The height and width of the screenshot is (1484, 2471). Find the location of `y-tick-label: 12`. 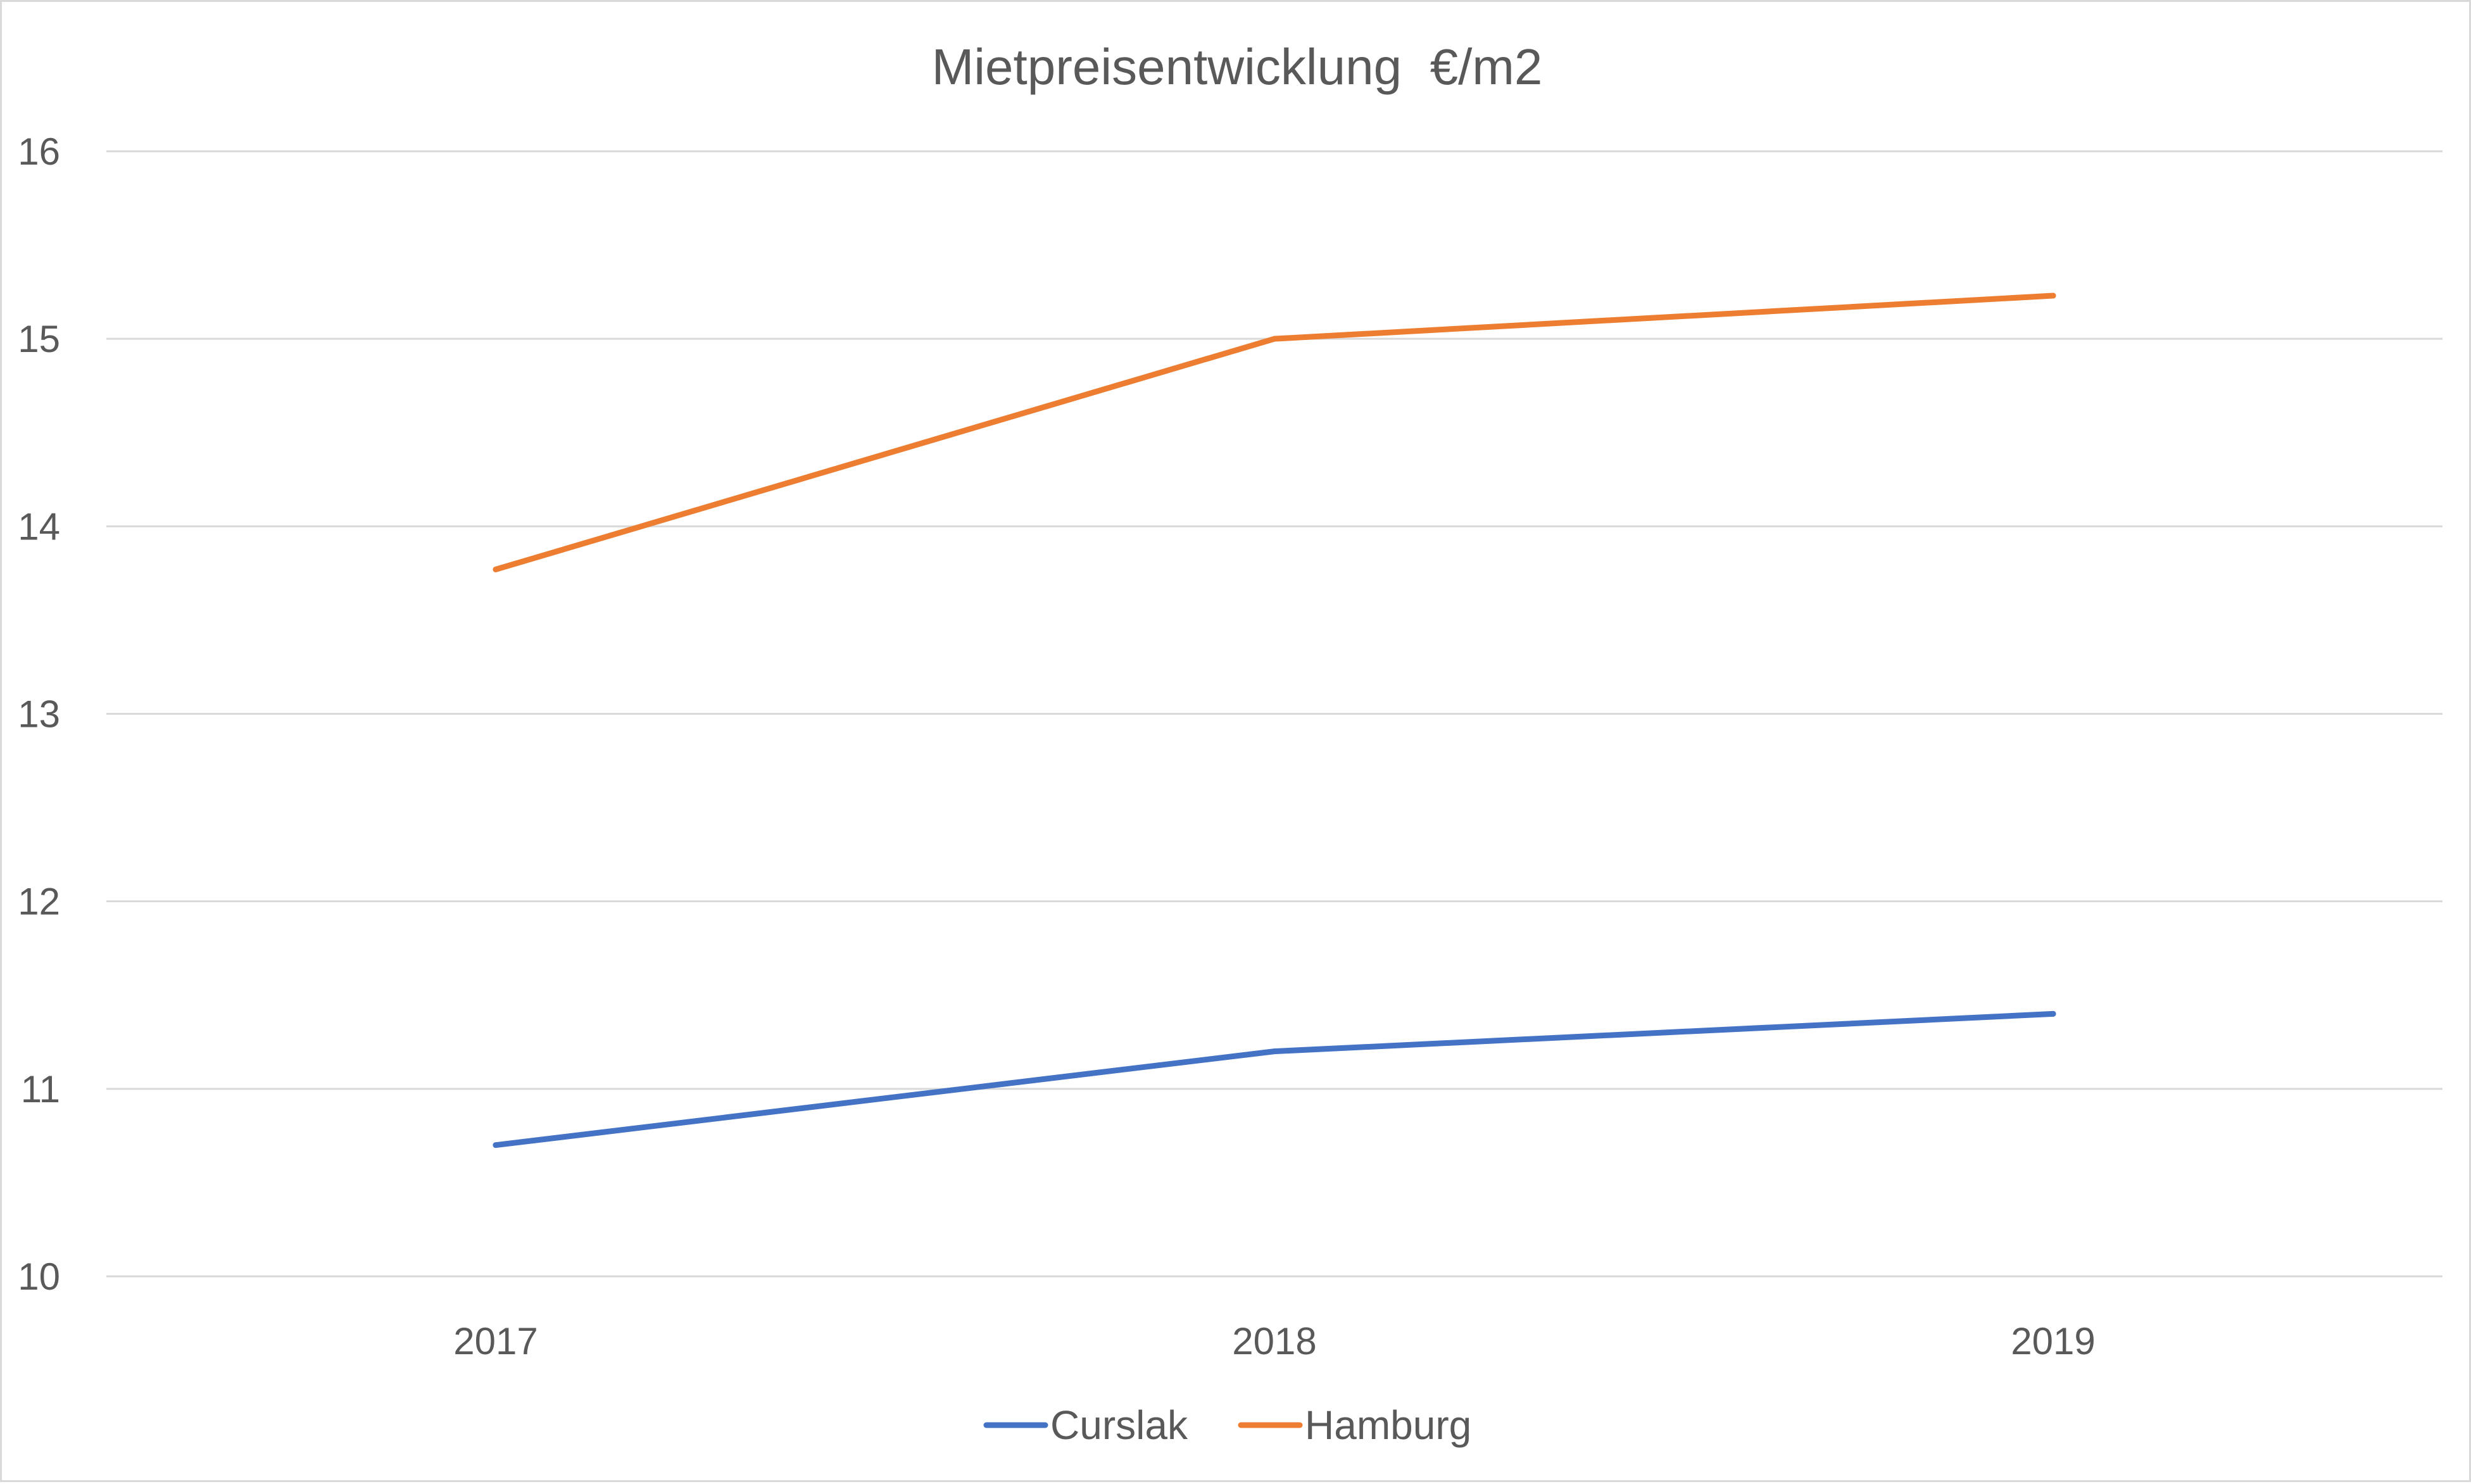

y-tick-label: 12 is located at coordinates (39, 902).